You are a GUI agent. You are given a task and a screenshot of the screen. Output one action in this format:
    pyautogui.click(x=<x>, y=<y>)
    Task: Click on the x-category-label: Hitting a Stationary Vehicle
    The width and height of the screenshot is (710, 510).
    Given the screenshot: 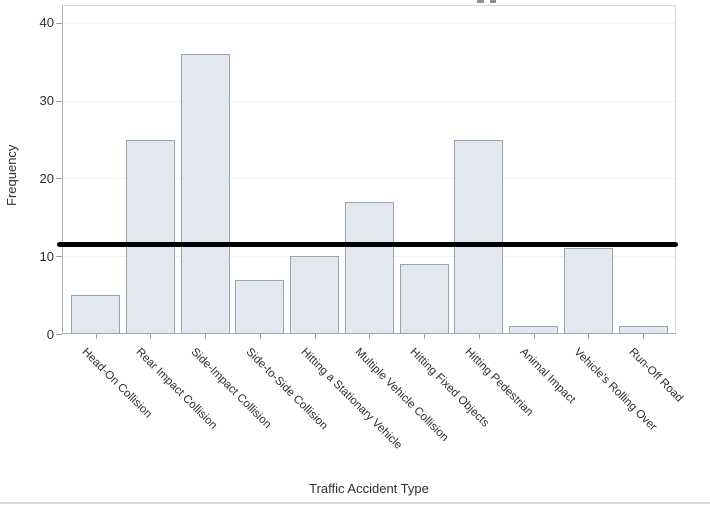 What is the action you would take?
    pyautogui.click(x=351, y=399)
    